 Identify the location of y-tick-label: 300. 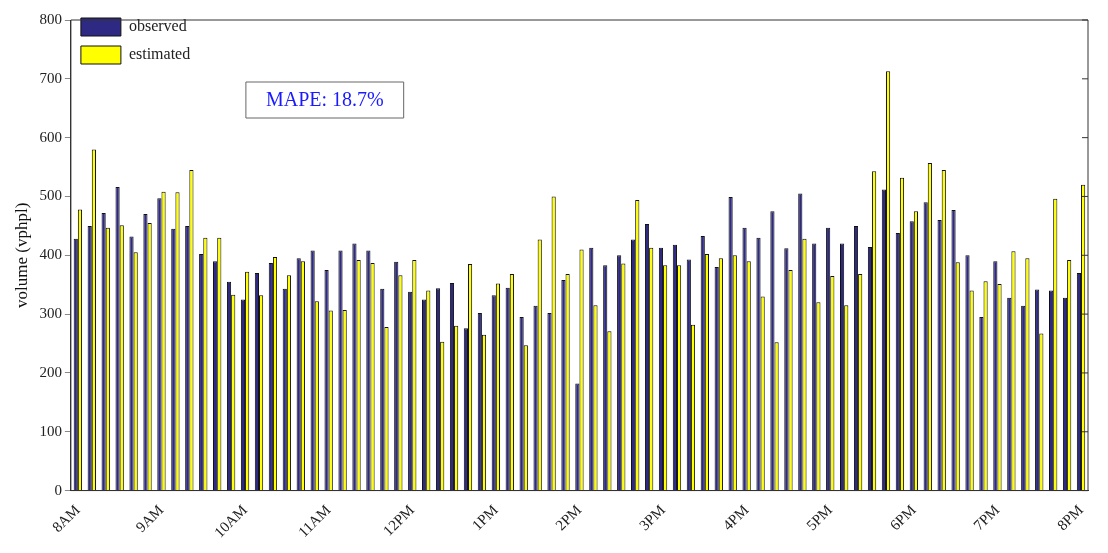
(50, 313).